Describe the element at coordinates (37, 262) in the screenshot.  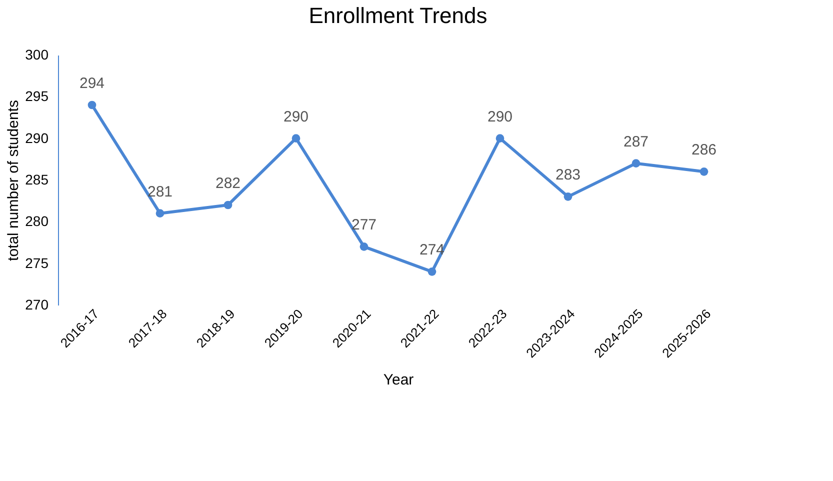
I see `y-tick-label: 275` at that location.